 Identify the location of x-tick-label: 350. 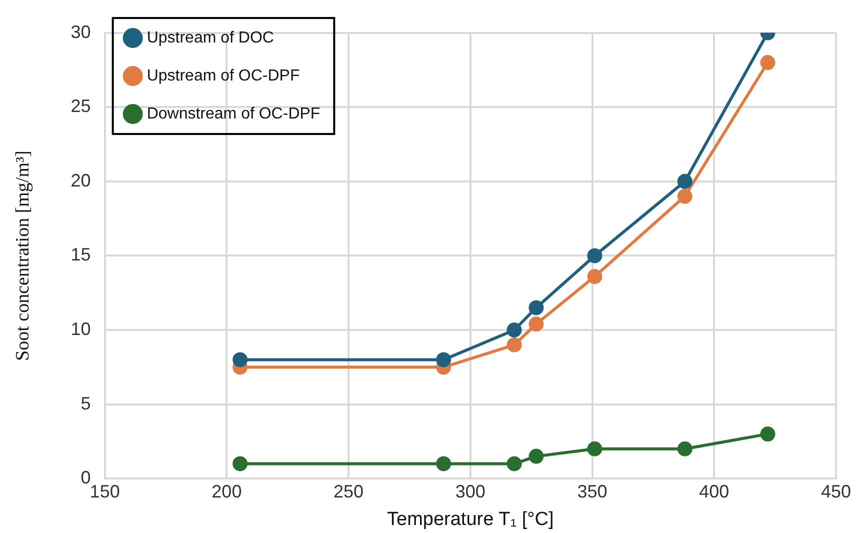
(592, 491).